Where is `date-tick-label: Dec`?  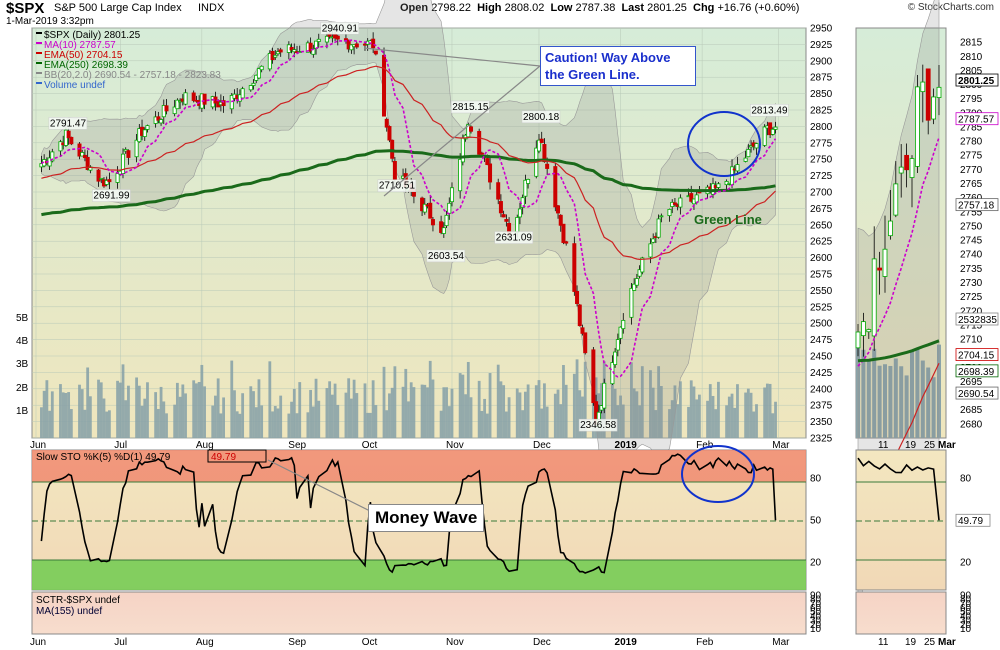
date-tick-label: Dec is located at coordinates (542, 642).